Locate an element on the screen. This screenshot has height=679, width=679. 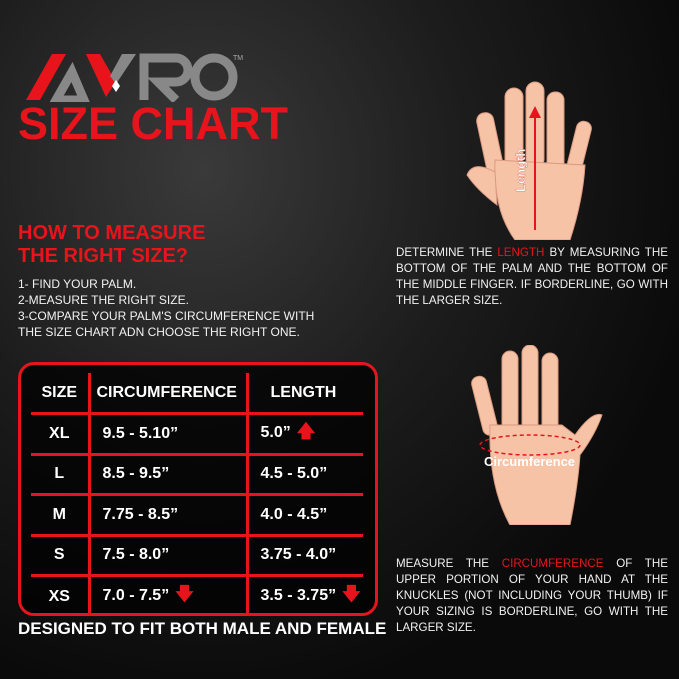
circumference-cell: 7.75 - 8.5” is located at coordinates (169, 515).